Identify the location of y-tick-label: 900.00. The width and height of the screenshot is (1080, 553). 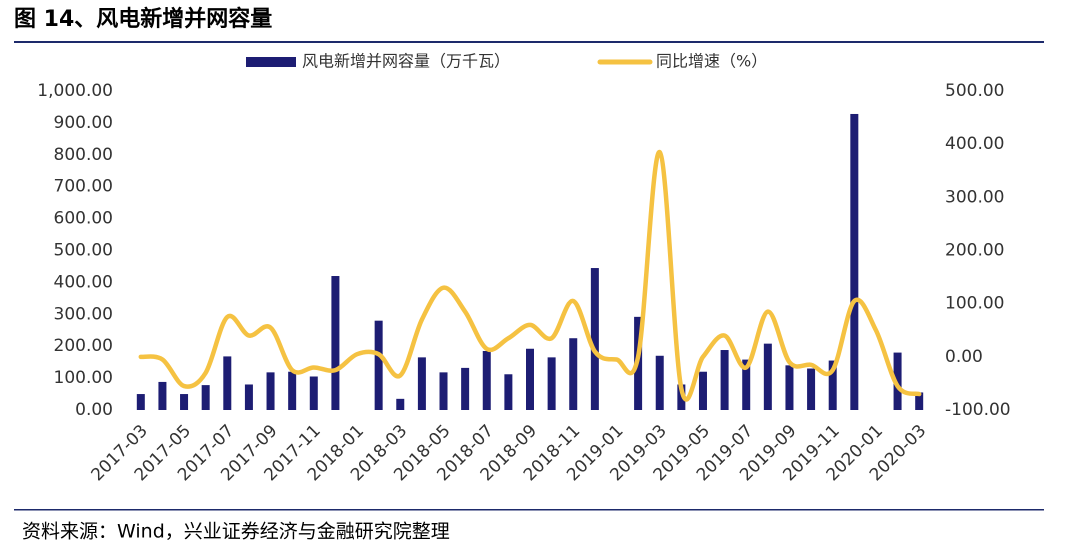
(83, 123).